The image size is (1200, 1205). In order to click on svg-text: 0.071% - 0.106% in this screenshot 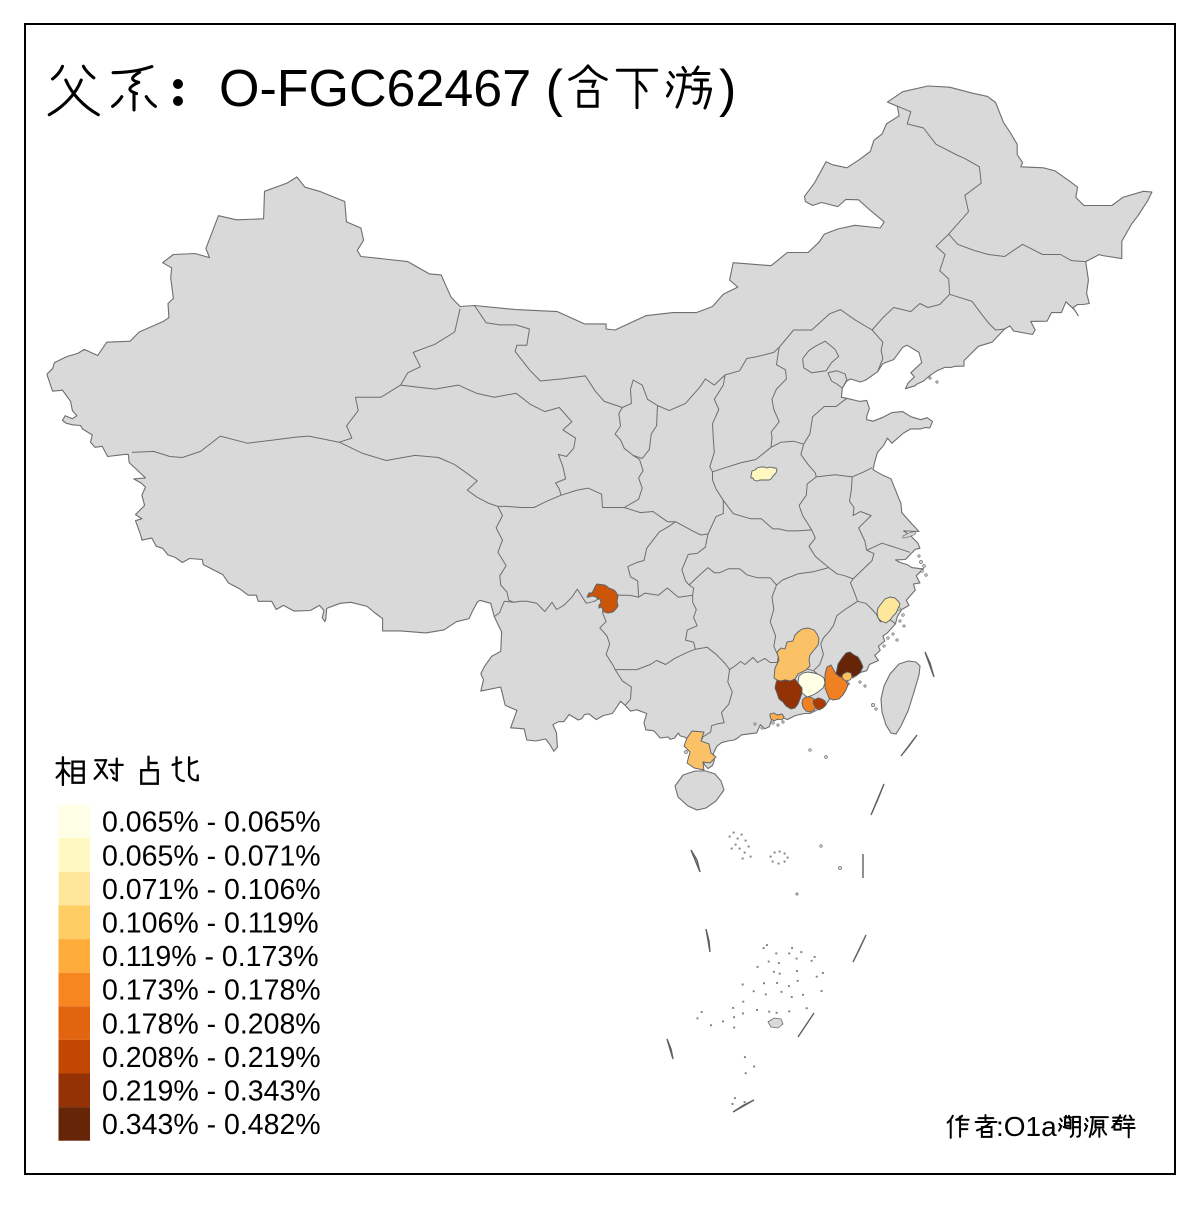, I will do `click(211, 890)`.